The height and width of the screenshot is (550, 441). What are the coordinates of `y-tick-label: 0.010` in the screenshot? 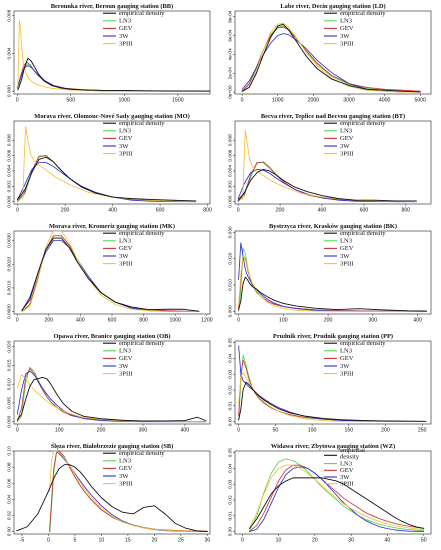 It's located at (10, 384).